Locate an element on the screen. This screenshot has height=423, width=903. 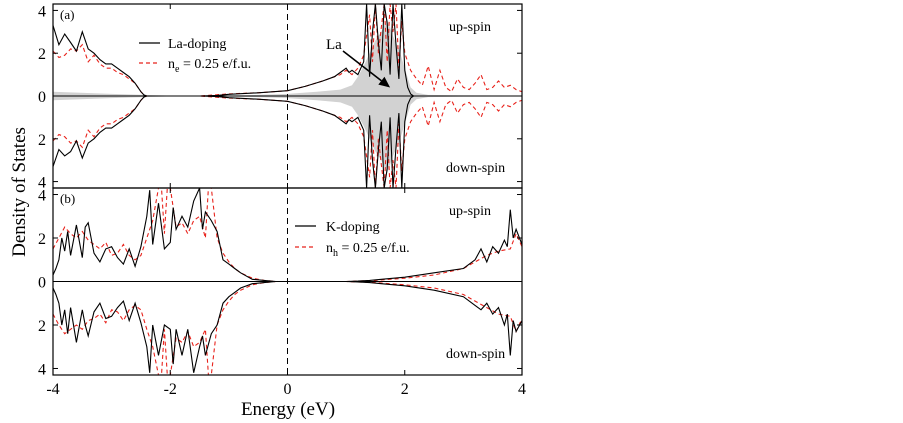
panel-b-down-spin-label: down-spin is located at coordinates (475, 354).